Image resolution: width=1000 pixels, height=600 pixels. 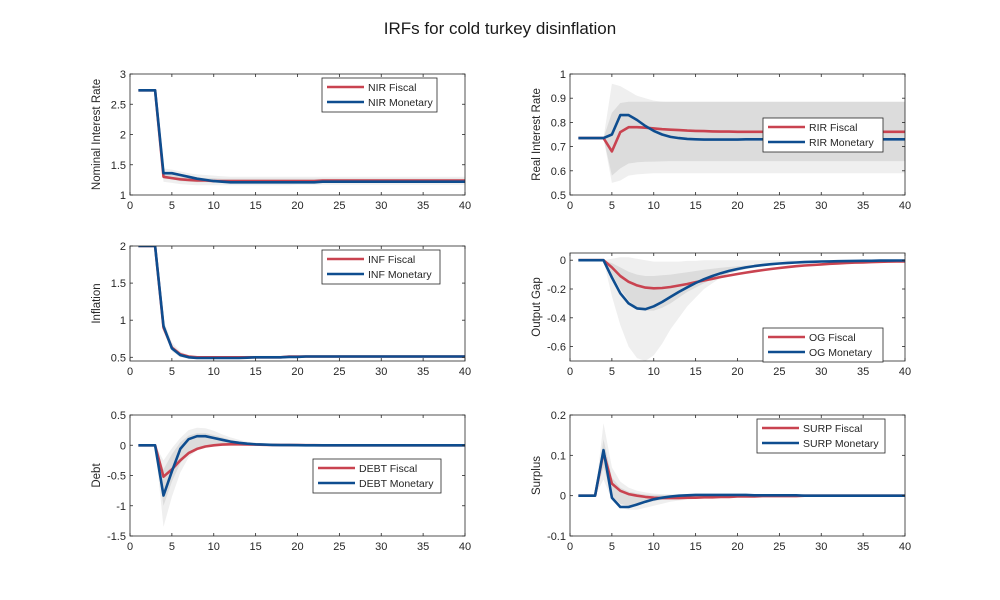 What do you see at coordinates (116, 537) in the screenshot?
I see `y-tick-label: -1.5` at bounding box center [116, 537].